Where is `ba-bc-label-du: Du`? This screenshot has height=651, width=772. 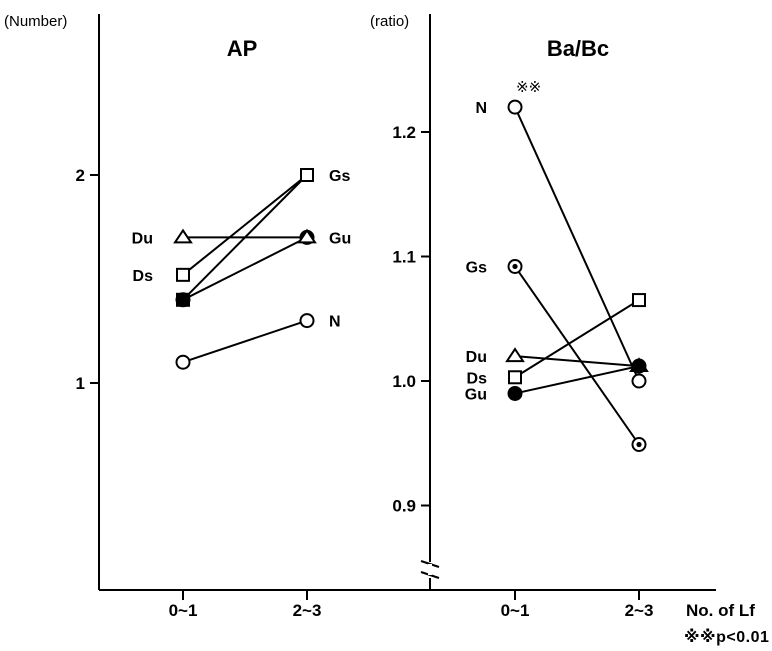
ba-bc-label-du: Du is located at coordinates (476, 357).